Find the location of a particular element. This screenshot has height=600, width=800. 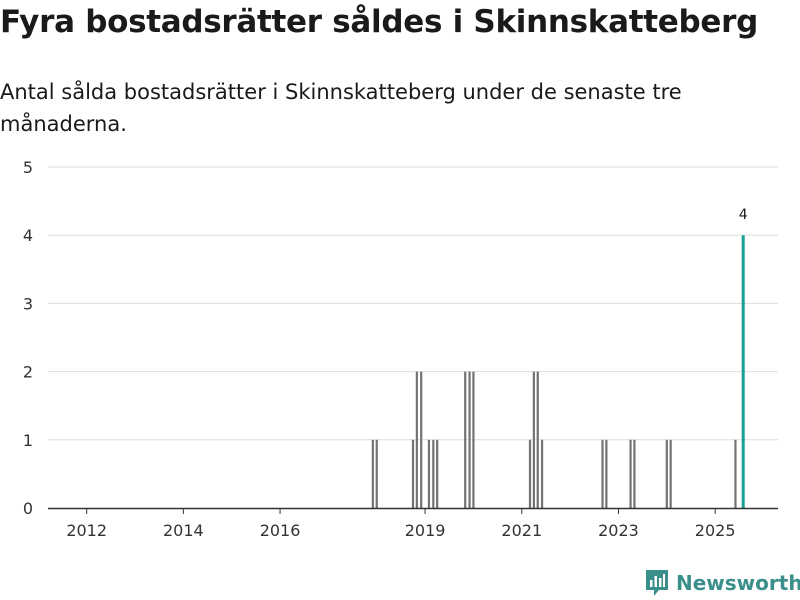

brand-name: Newsworthy is located at coordinates (738, 583).